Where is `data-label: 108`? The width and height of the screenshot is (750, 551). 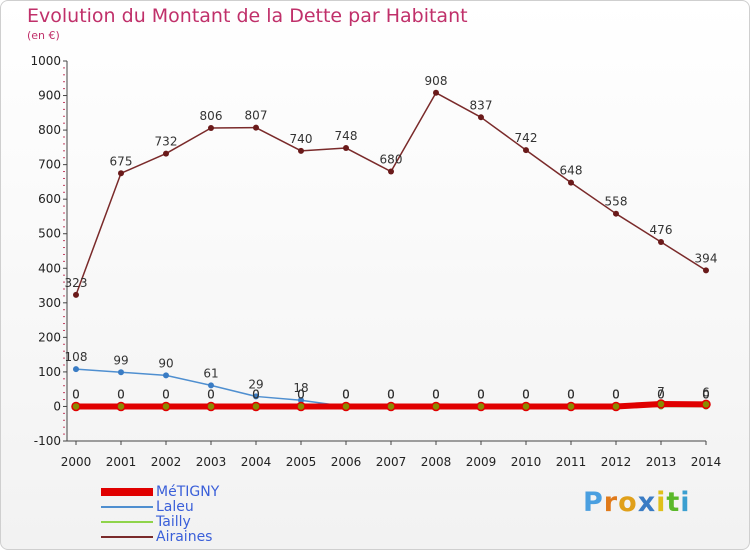
data-label: 108 is located at coordinates (76, 357).